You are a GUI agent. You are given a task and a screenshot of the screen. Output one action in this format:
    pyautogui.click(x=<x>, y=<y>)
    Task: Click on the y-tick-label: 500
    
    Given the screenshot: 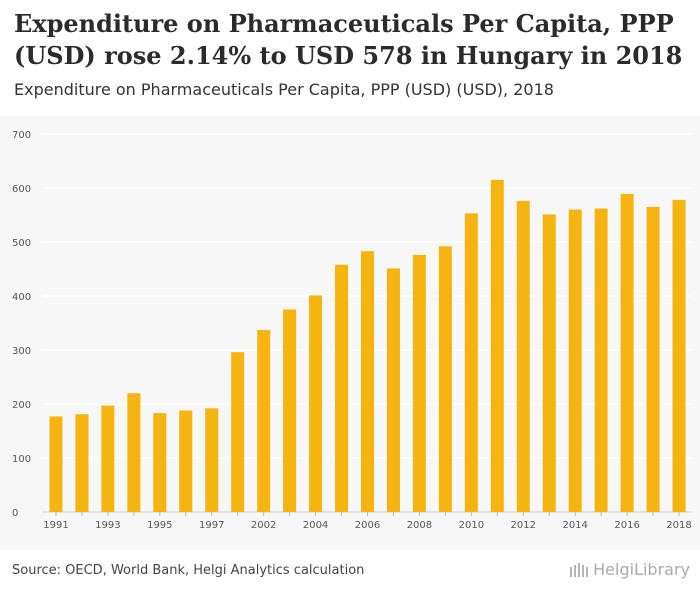 What is the action you would take?
    pyautogui.click(x=21, y=243)
    